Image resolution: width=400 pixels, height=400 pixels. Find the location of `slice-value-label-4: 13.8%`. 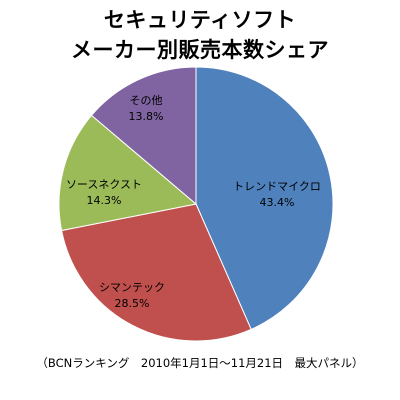

slice-value-label-4: 13.8% is located at coordinates (146, 116).